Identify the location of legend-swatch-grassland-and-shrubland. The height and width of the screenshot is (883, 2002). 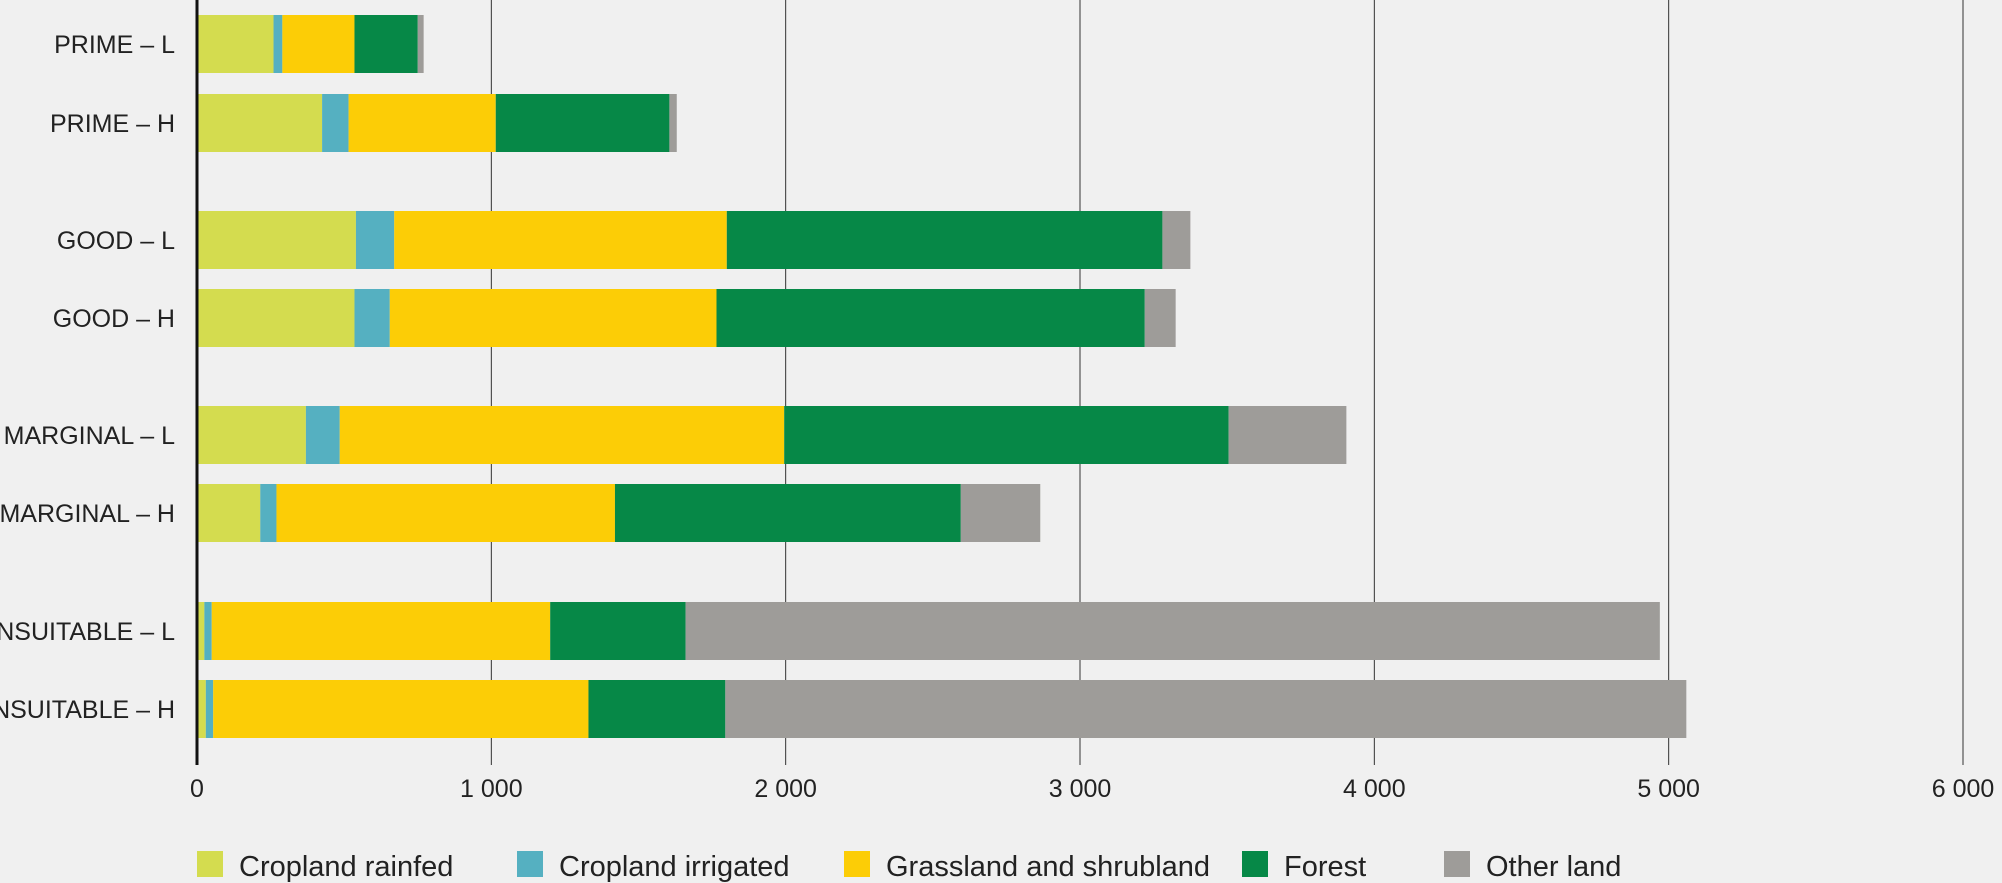
(857, 864).